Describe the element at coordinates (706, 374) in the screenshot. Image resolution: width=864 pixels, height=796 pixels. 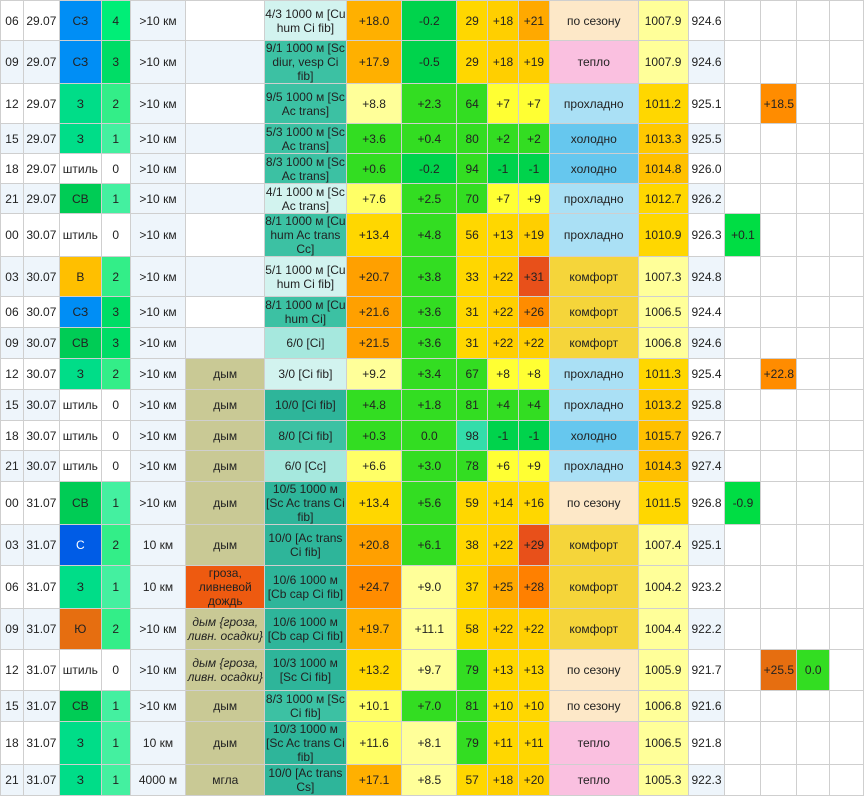
I see `station-pressure-cell: 925.4` at that location.